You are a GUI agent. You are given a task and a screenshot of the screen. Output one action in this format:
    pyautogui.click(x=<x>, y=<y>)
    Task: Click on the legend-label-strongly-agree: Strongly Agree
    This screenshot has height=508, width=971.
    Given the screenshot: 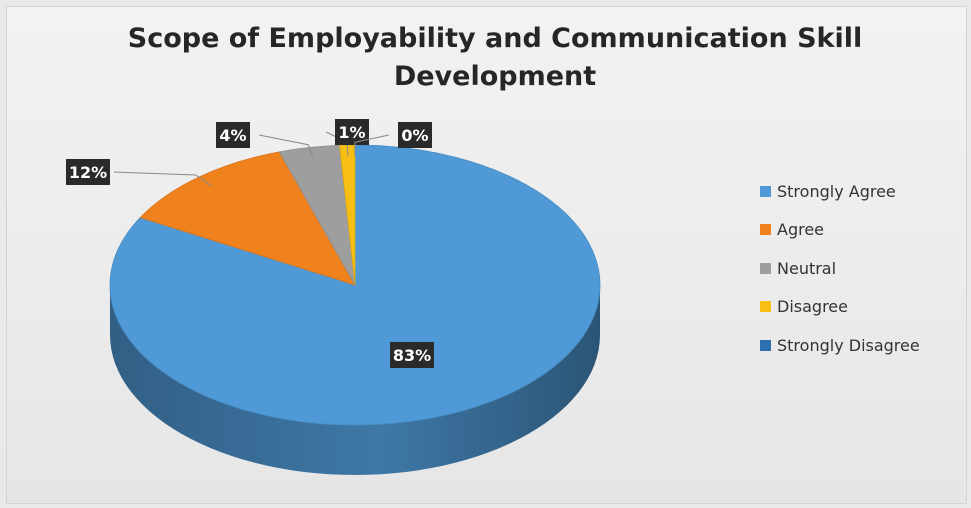 What is the action you would take?
    pyautogui.click(x=836, y=191)
    